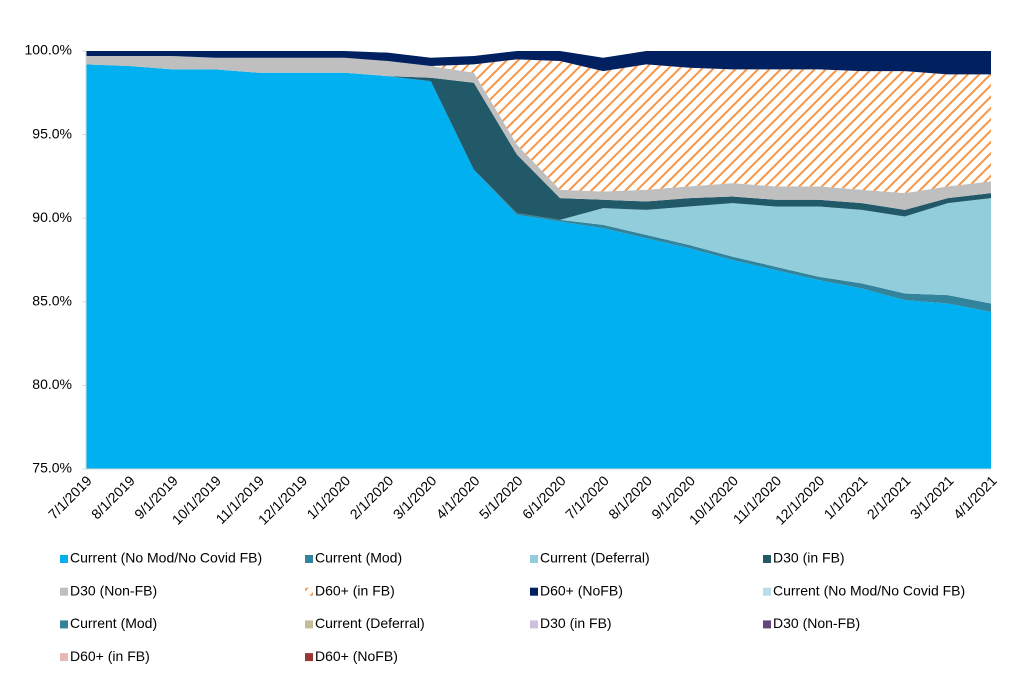 Image resolution: width=1024 pixels, height=700 pixels. I want to click on x-tick-label: 1/1/2021, so click(846, 497).